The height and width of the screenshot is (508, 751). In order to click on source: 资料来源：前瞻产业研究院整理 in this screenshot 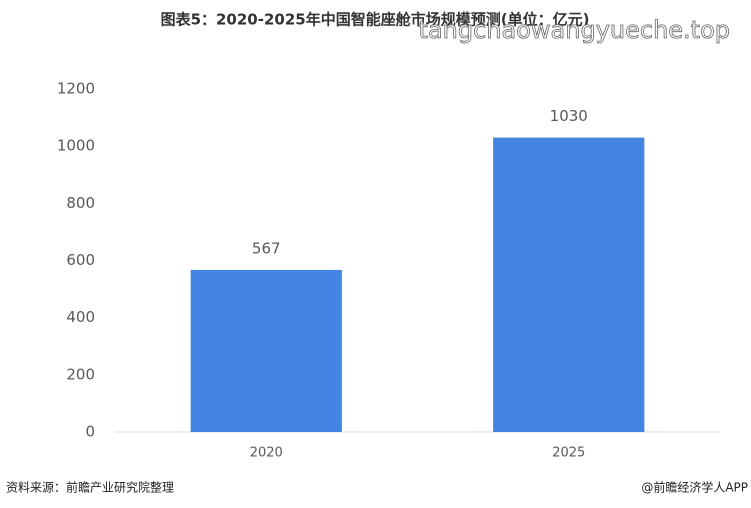, I will do `click(90, 487)`.